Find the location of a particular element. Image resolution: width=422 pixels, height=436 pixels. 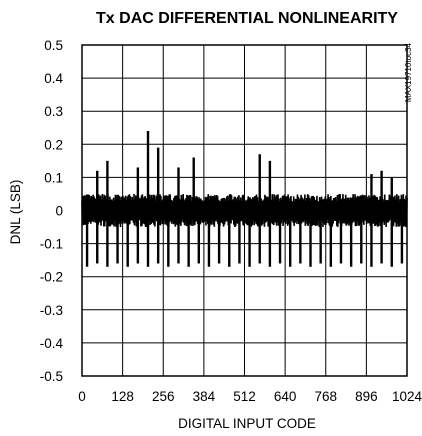

dnl-noise-trace is located at coordinates (244, 210).